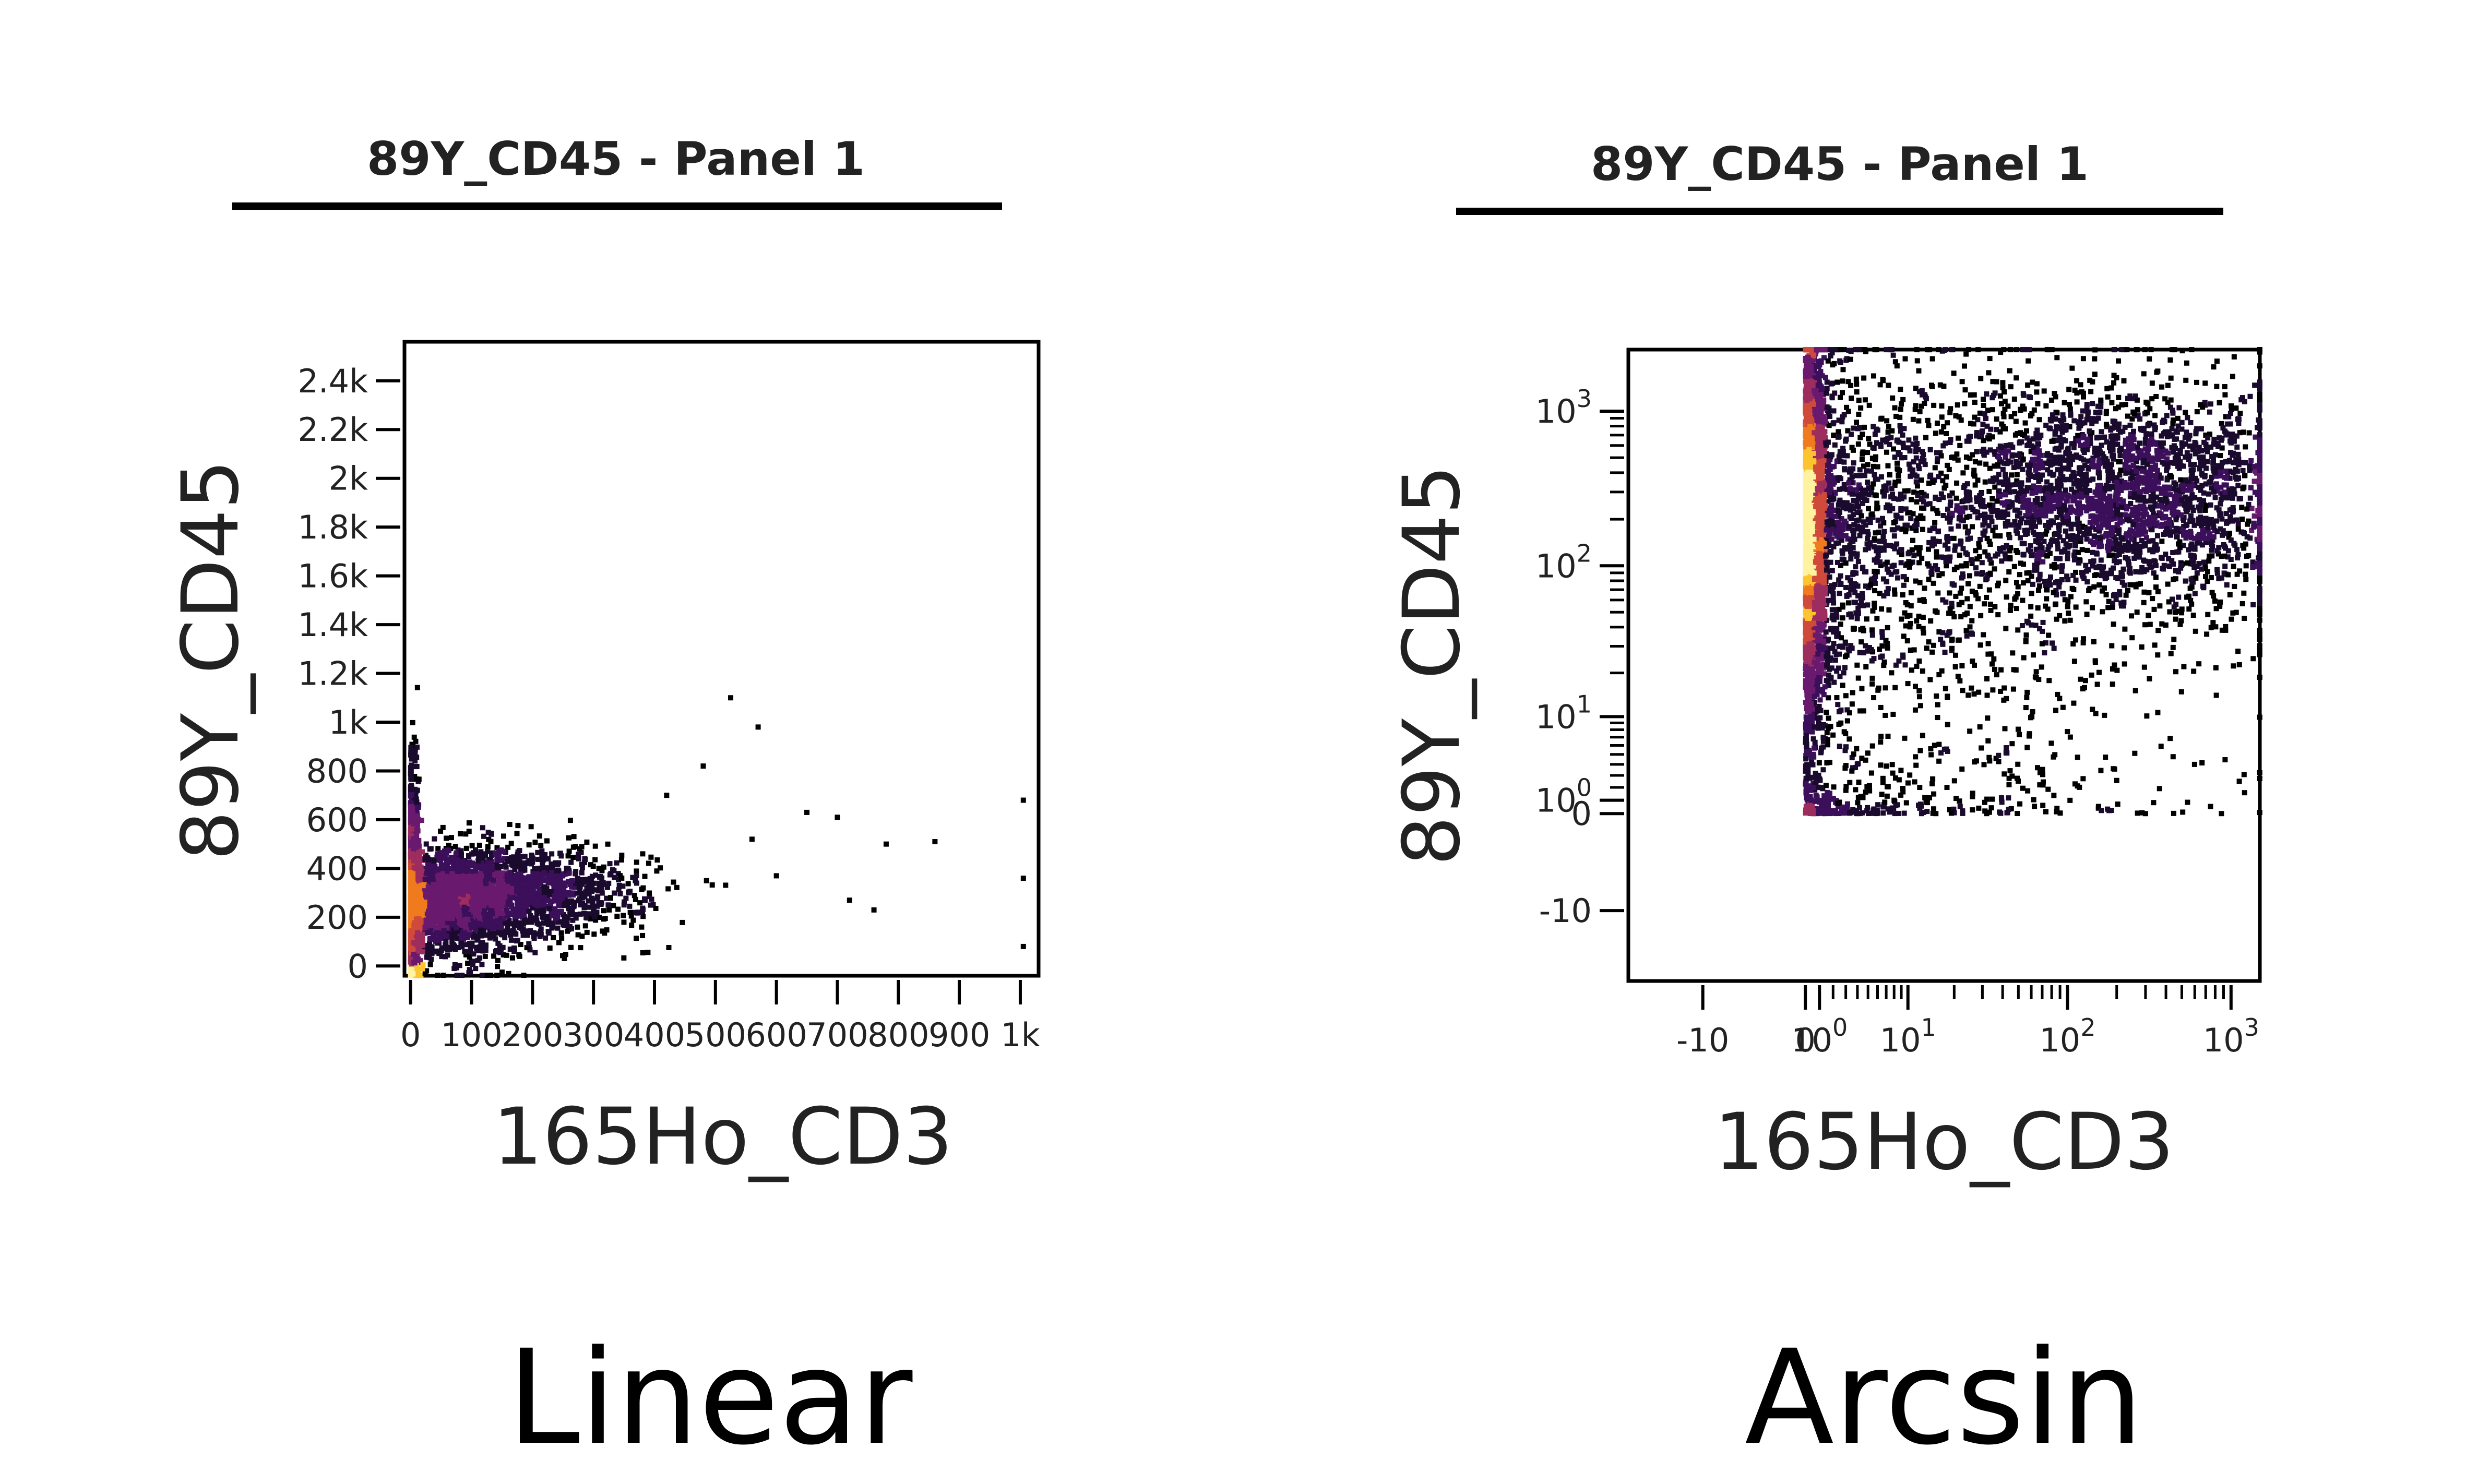  I want to click on arcsin-density-points, so click(2032, 582).